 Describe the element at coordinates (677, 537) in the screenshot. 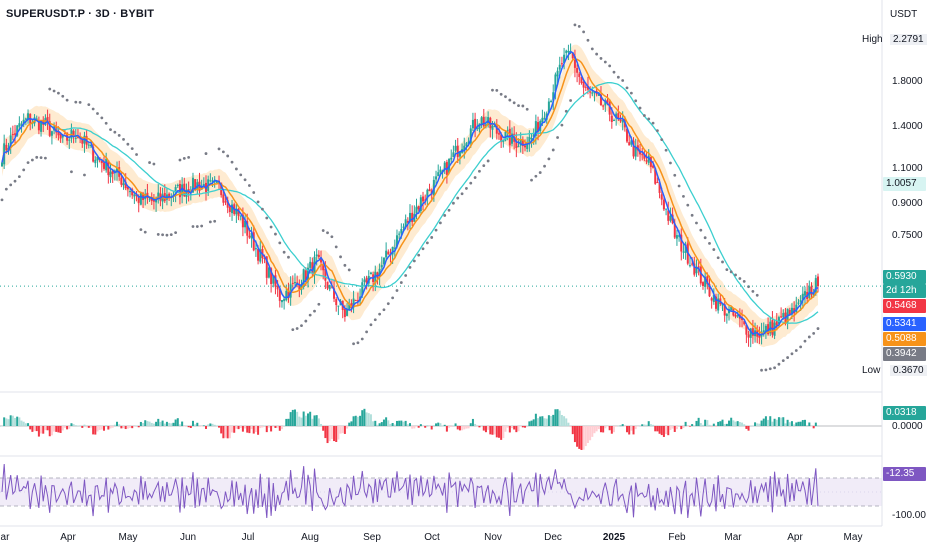

I see `x-label: Feb` at that location.